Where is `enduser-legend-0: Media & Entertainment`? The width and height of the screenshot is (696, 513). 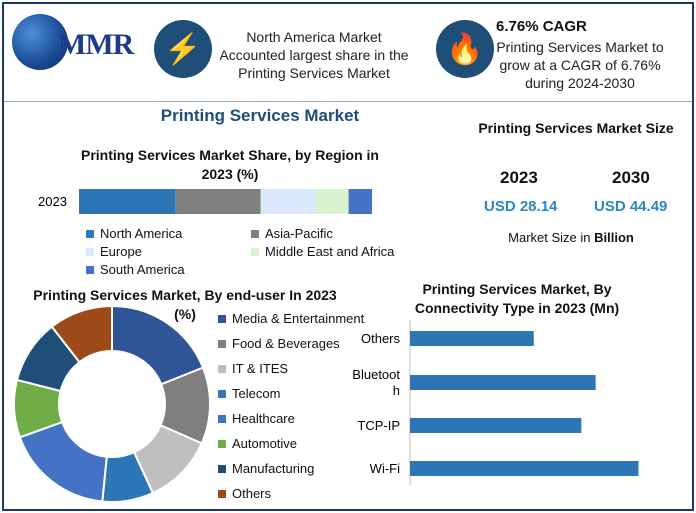 enduser-legend-0: Media & Entertainment is located at coordinates (291, 318).